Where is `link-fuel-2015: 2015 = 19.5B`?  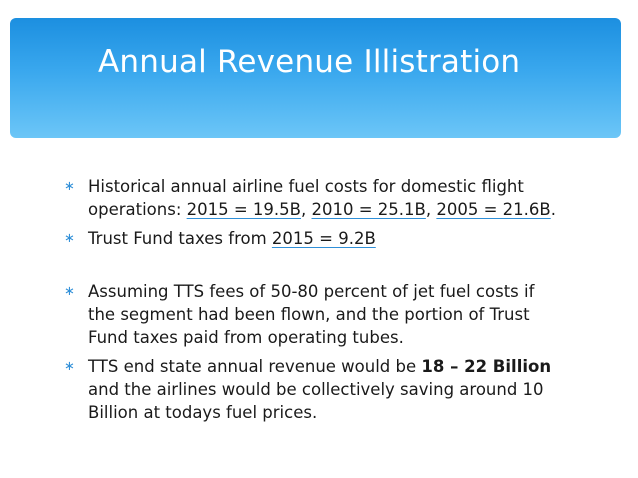
link-fuel-2015: 2015 = 19.5B is located at coordinates (243, 209).